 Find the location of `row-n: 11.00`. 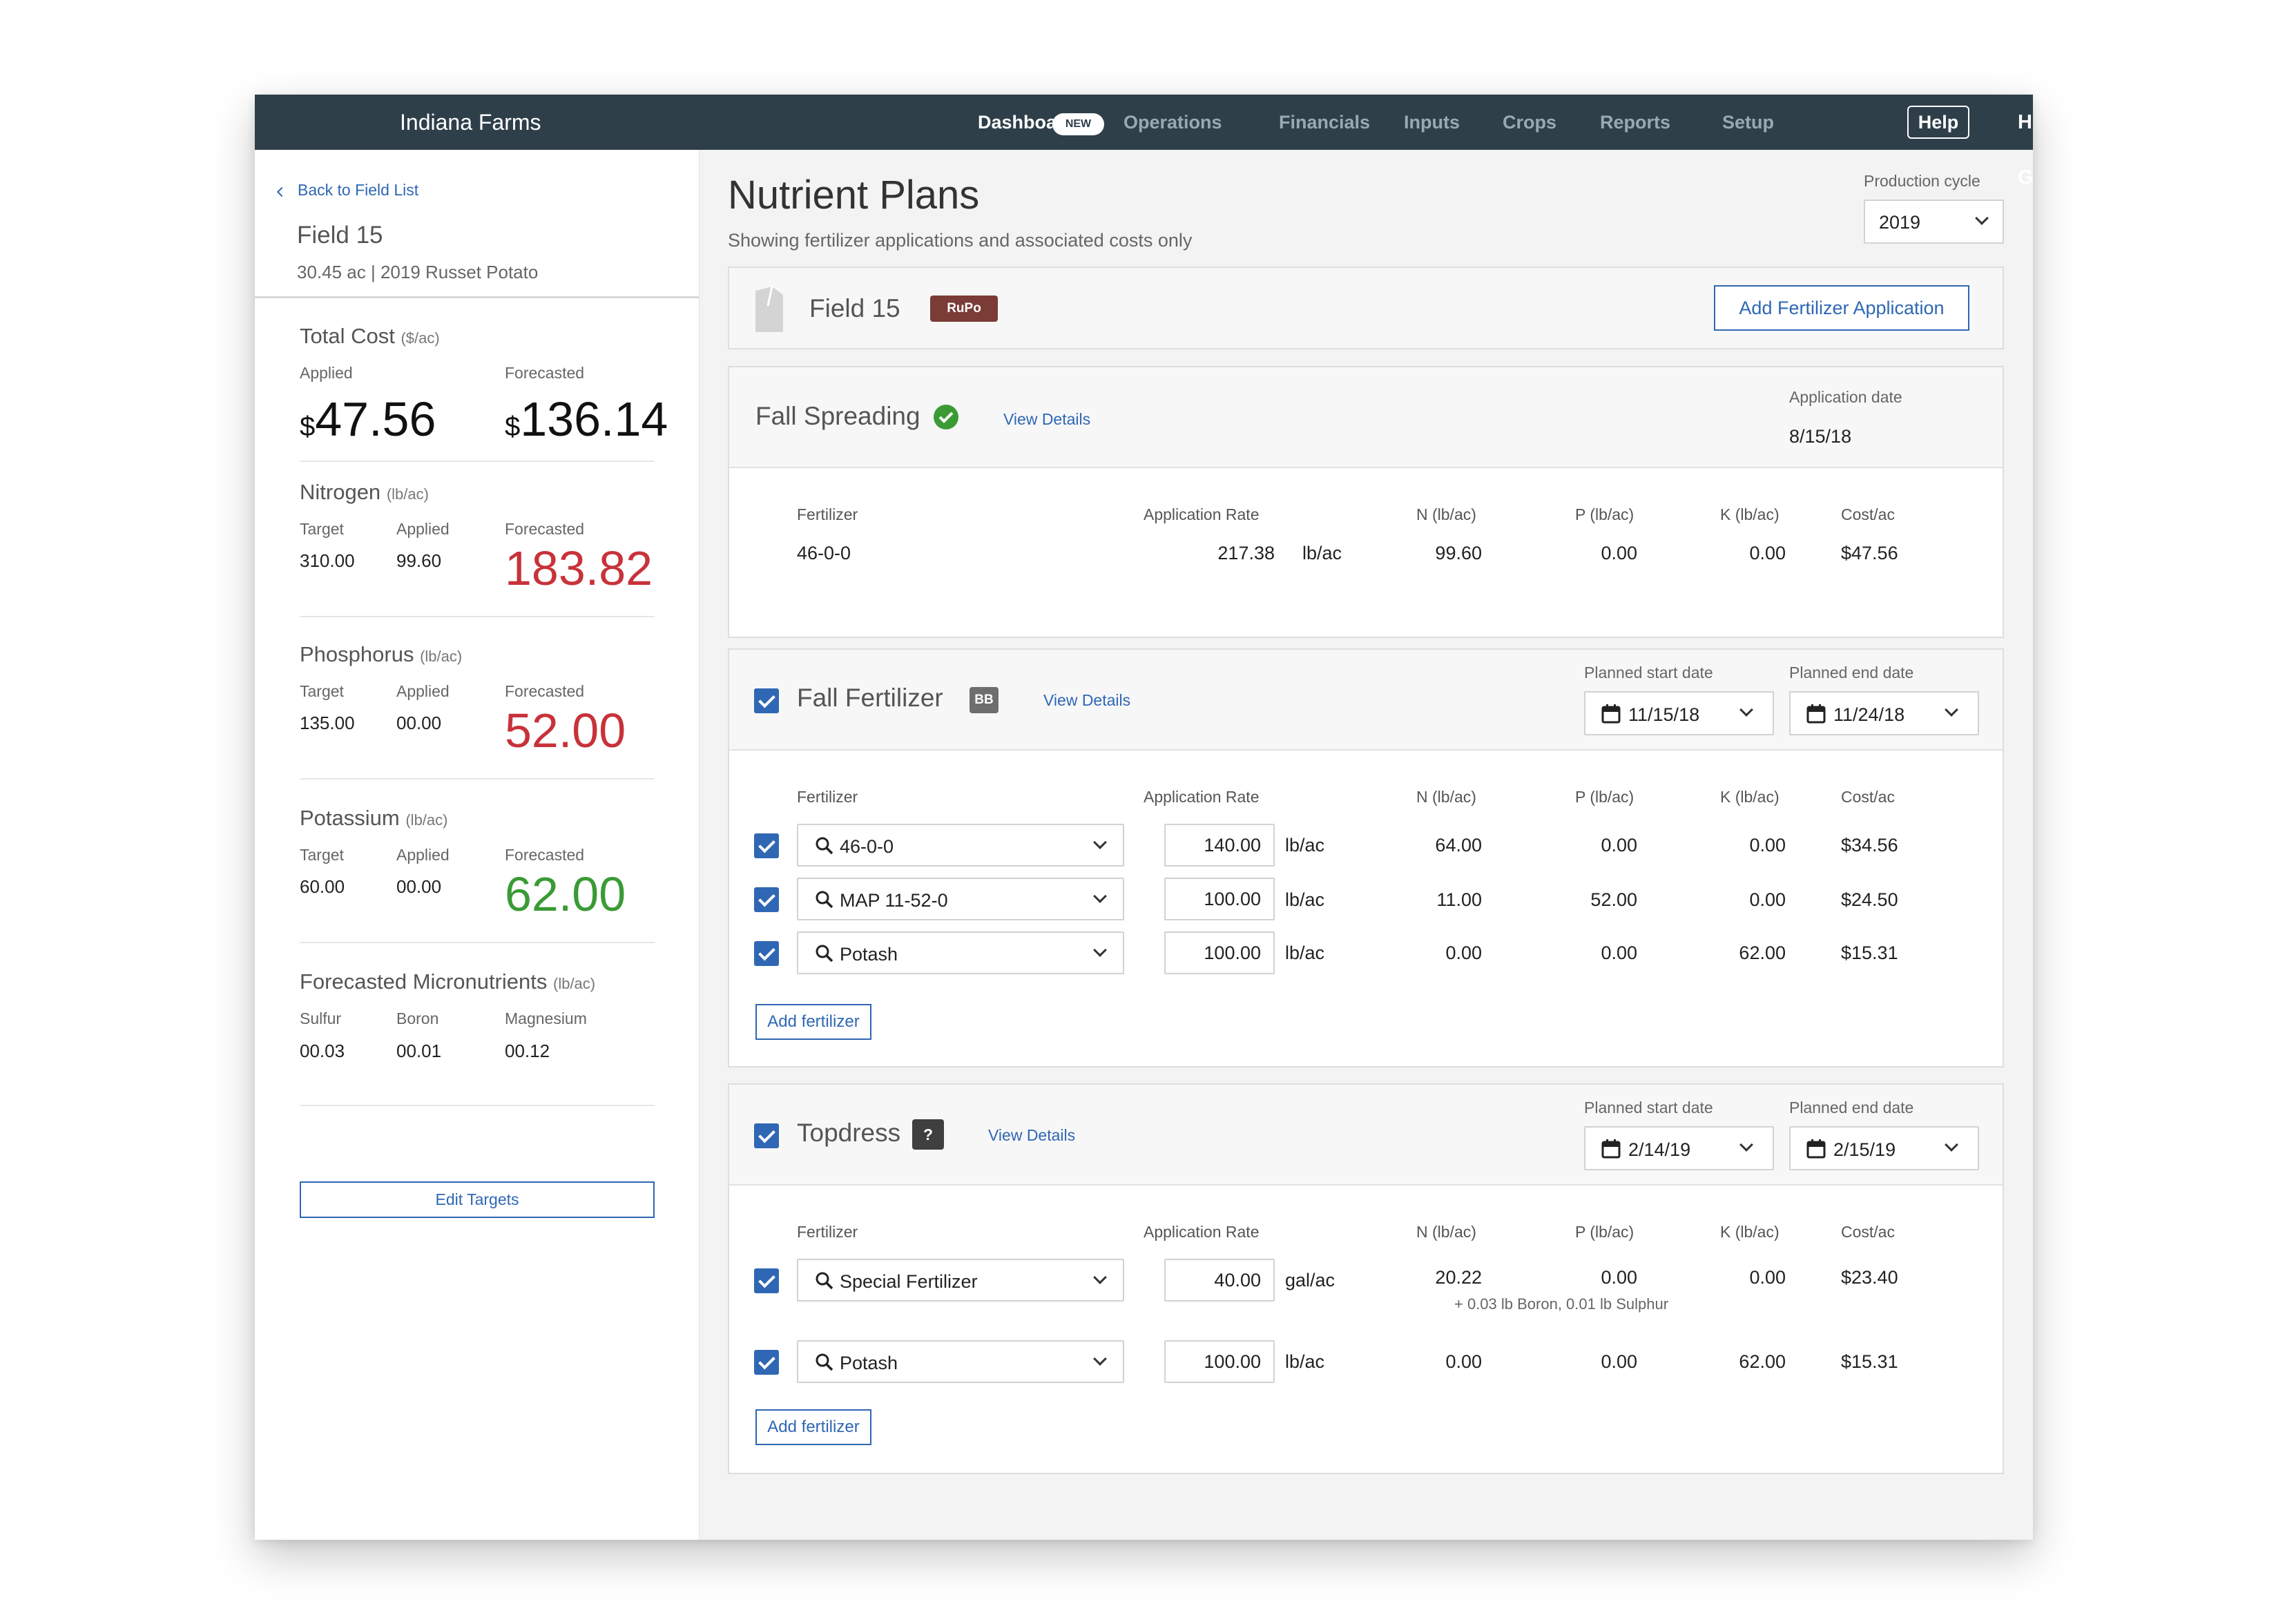

row-n: 11.00 is located at coordinates (1459, 899).